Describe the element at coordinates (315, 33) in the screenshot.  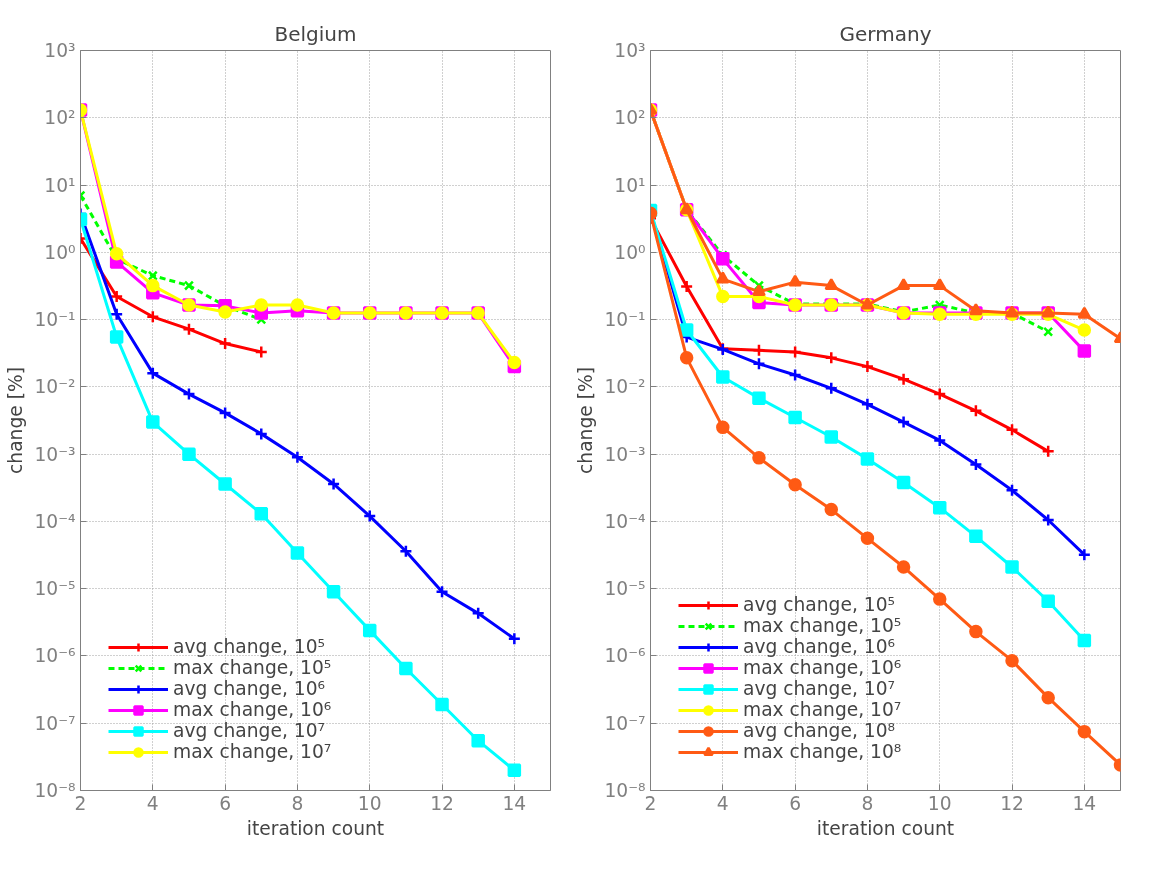
I see `chart-title: Belgium` at that location.